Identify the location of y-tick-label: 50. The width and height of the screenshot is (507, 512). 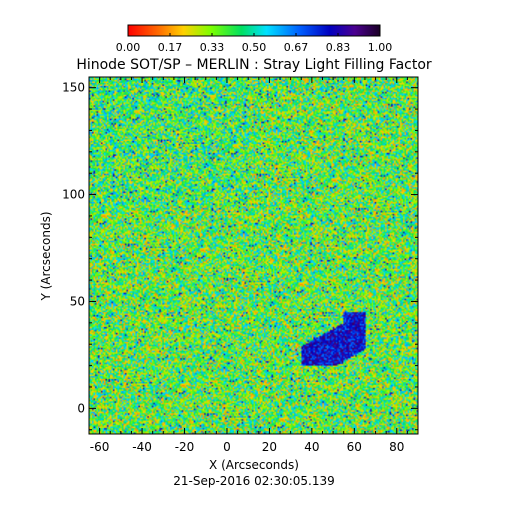
(77, 301).